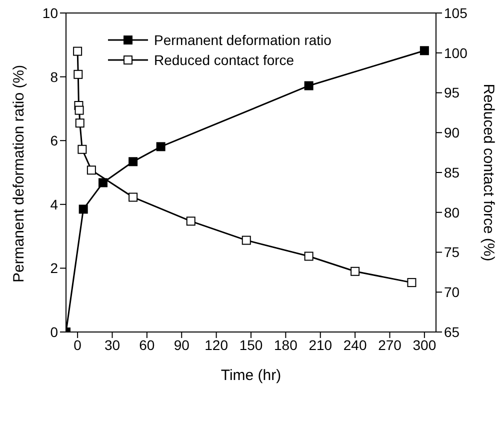  What do you see at coordinates (19, 173) in the screenshot?
I see `y-axis-title: Permanent deformation ratio (%)` at bounding box center [19, 173].